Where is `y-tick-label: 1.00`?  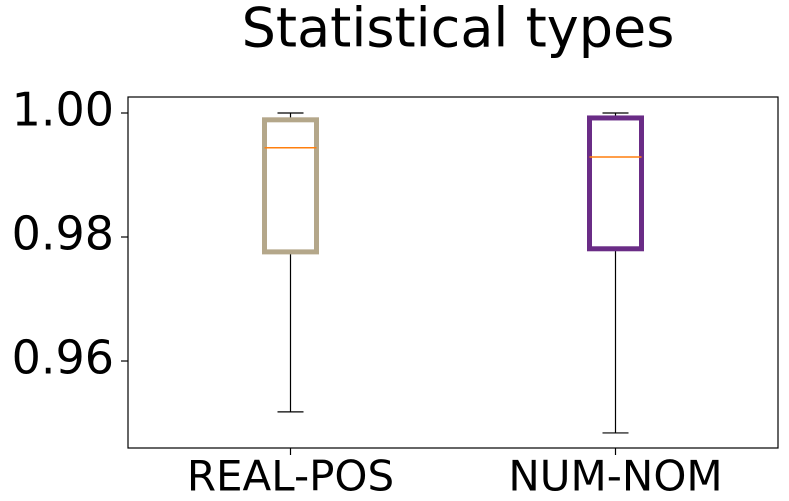
y-tick-label: 1.00 is located at coordinates (63, 109).